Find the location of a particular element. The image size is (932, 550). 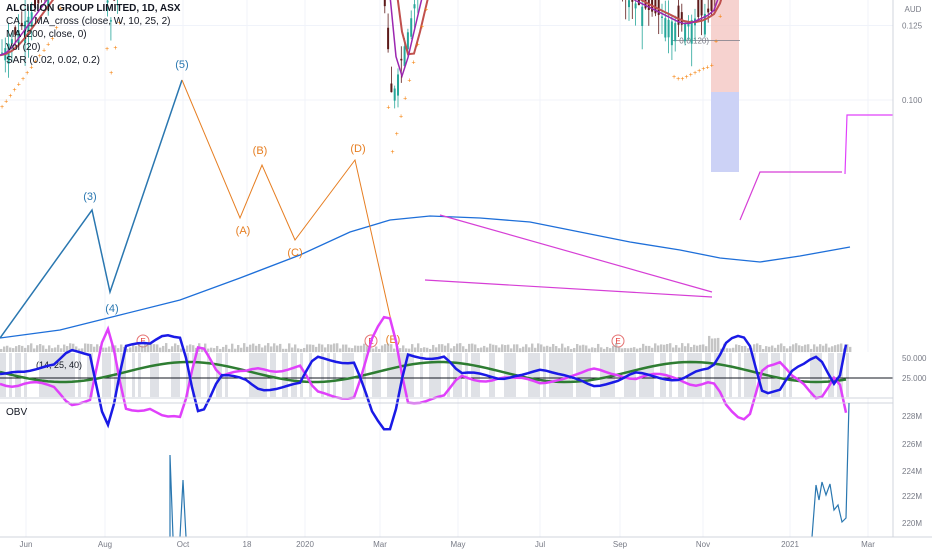

time-tick-label: 2020 is located at coordinates (305, 544).